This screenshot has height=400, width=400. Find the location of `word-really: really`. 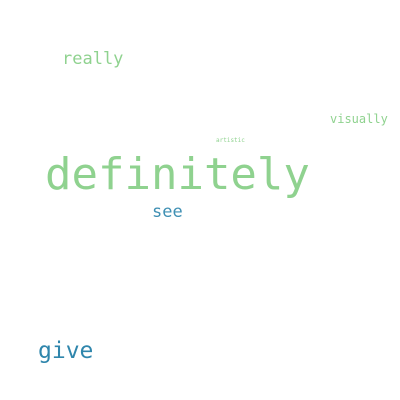

word-really: really is located at coordinates (93, 59).